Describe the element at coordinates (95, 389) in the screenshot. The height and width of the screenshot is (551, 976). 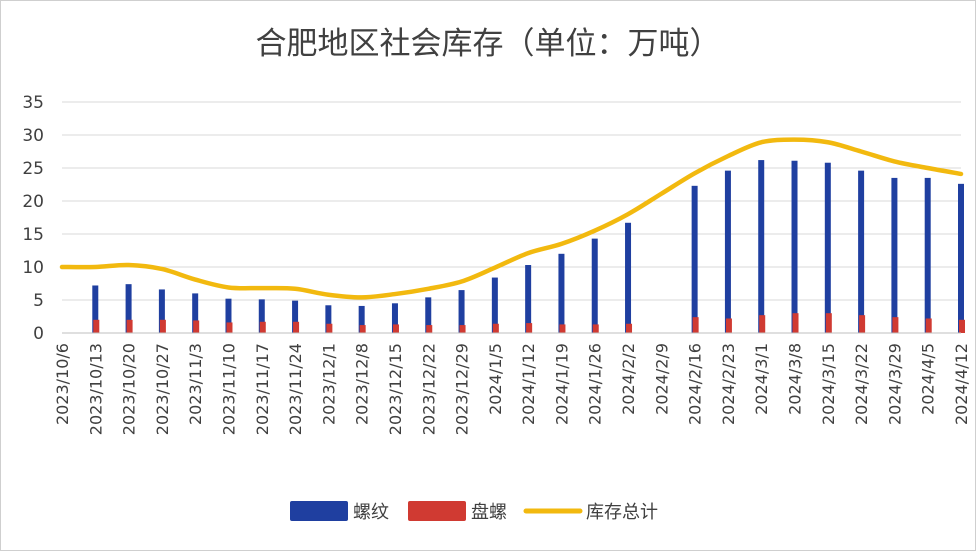
I see `x-tick-label: 2023/10/13` at that location.